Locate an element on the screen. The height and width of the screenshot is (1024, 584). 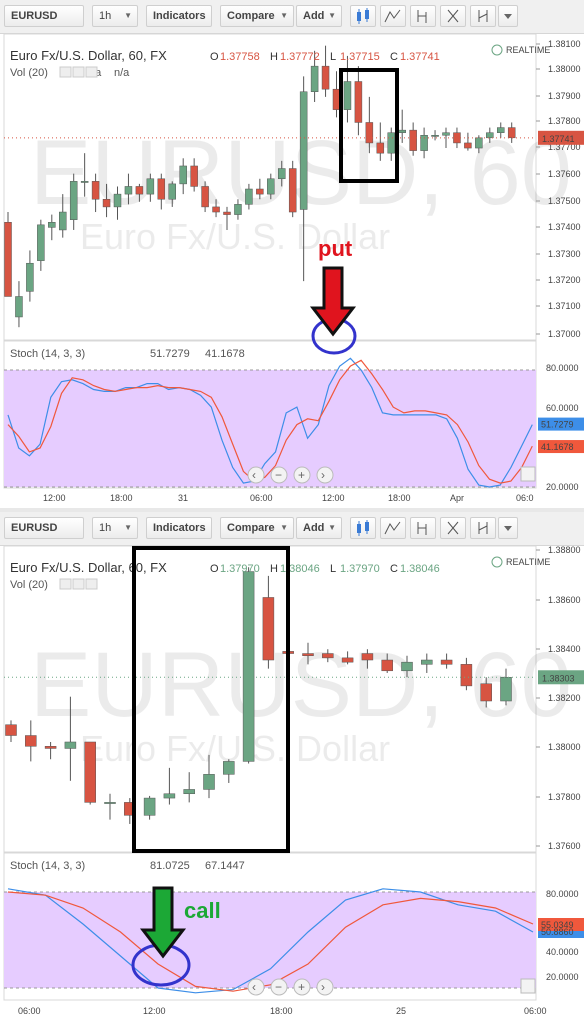
price-tick-label: 1.37700 is located at coordinates (564, 147).